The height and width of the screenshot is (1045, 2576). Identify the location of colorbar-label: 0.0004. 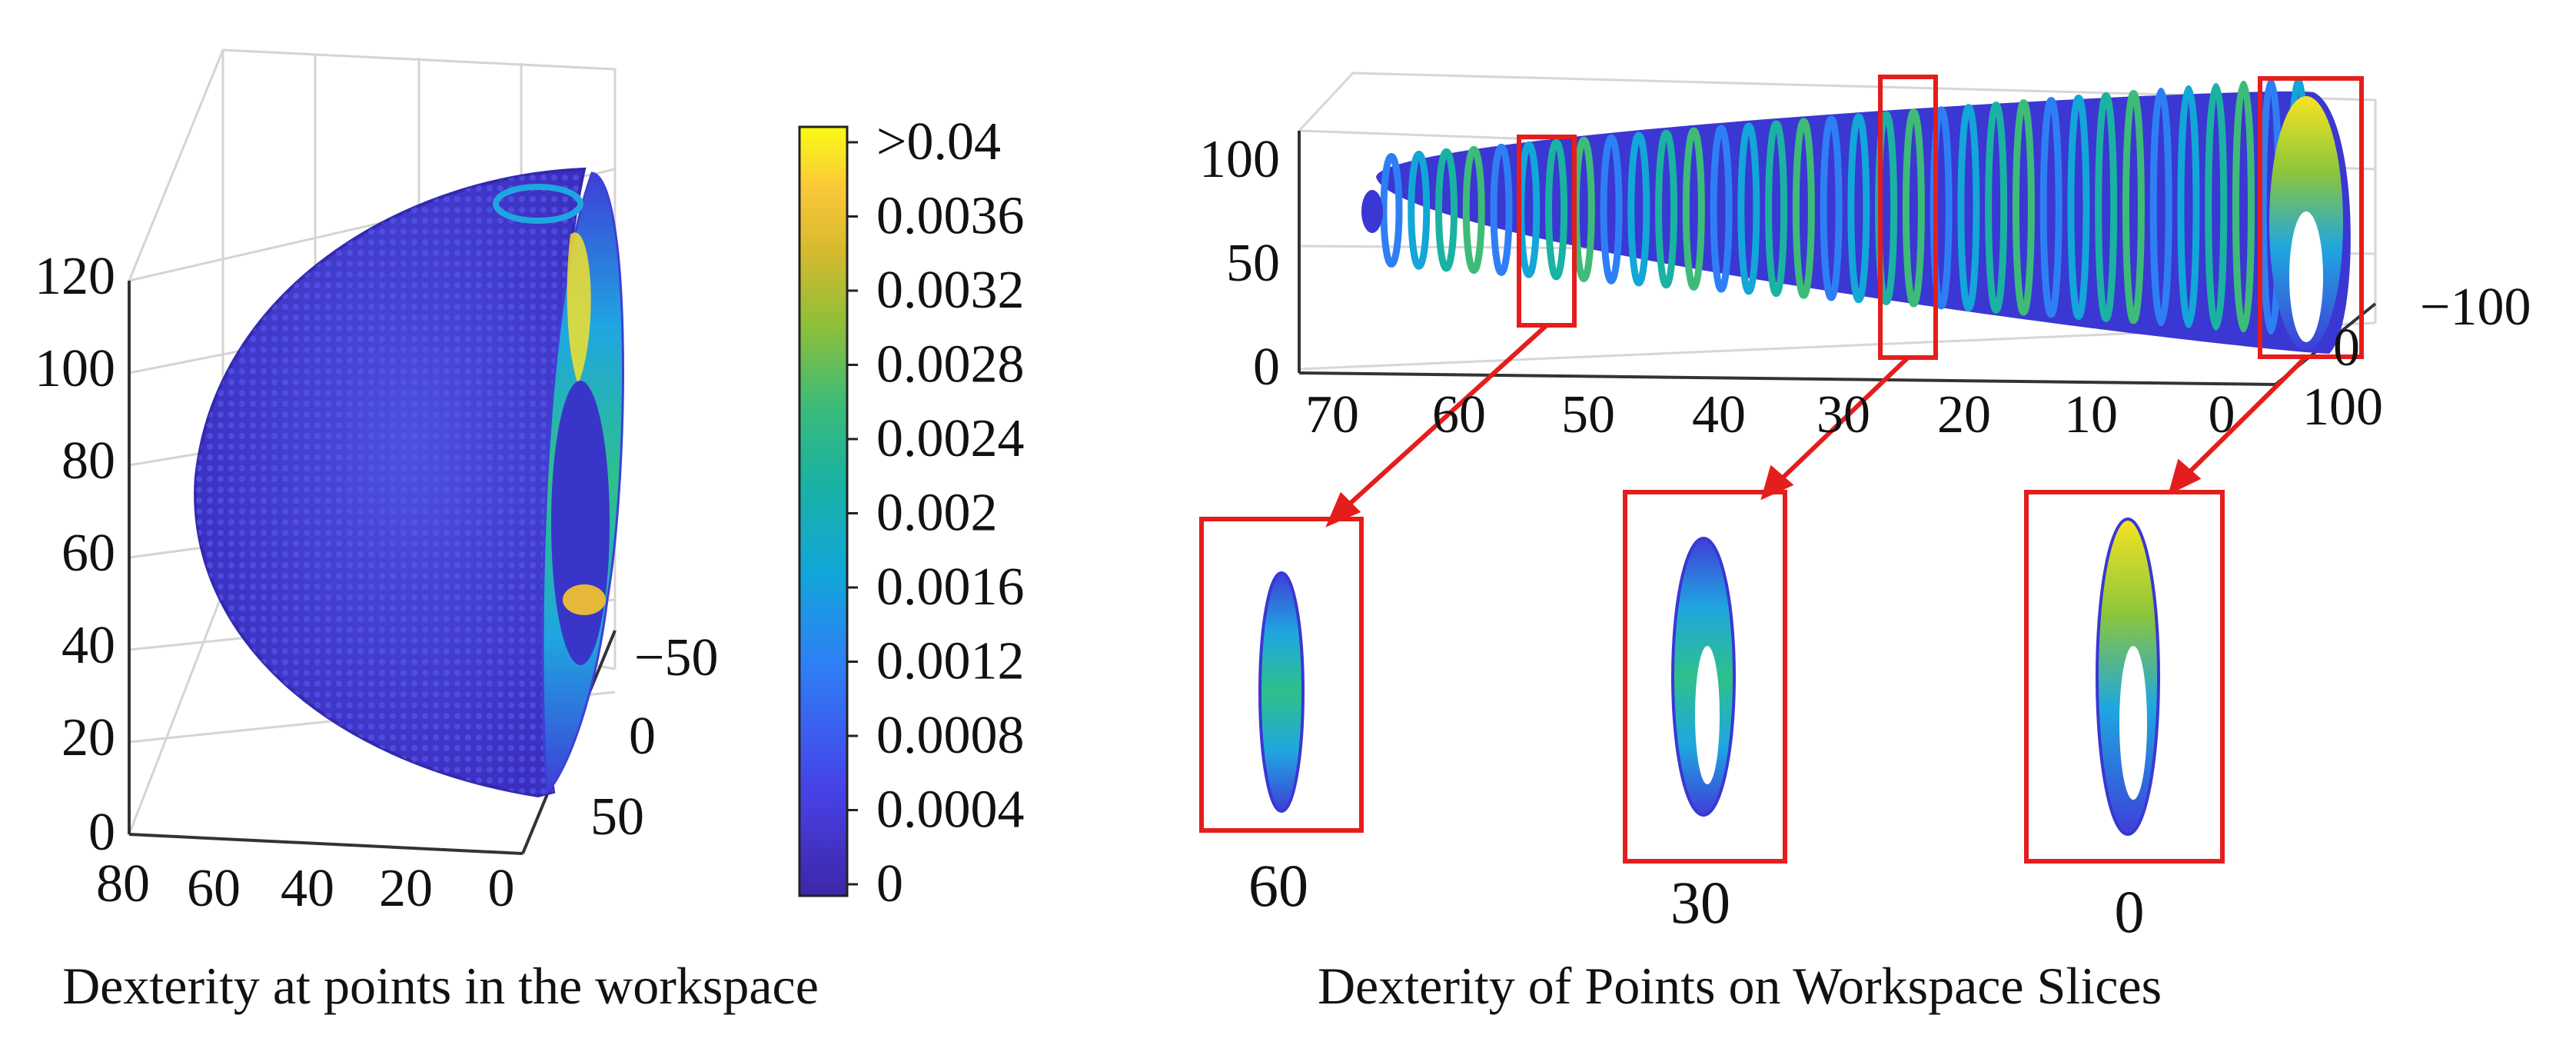
(950, 810).